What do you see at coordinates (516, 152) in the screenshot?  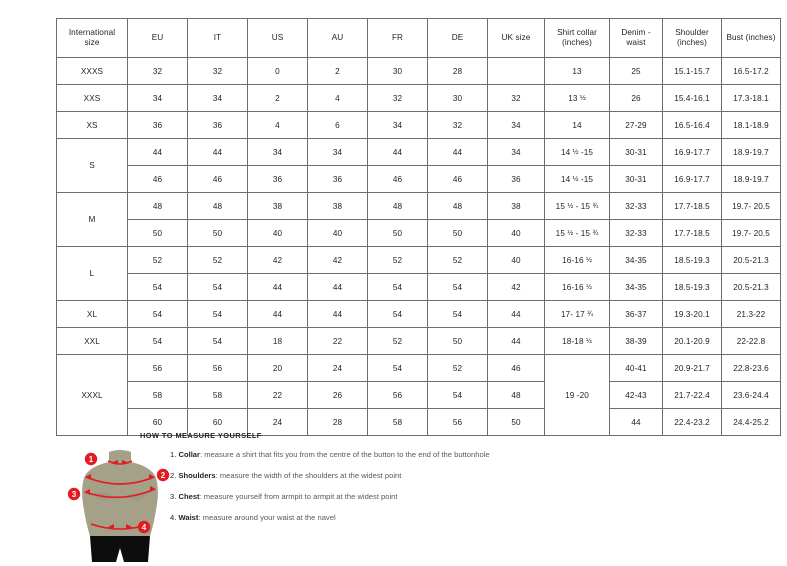 I see `cell-uk: 34` at bounding box center [516, 152].